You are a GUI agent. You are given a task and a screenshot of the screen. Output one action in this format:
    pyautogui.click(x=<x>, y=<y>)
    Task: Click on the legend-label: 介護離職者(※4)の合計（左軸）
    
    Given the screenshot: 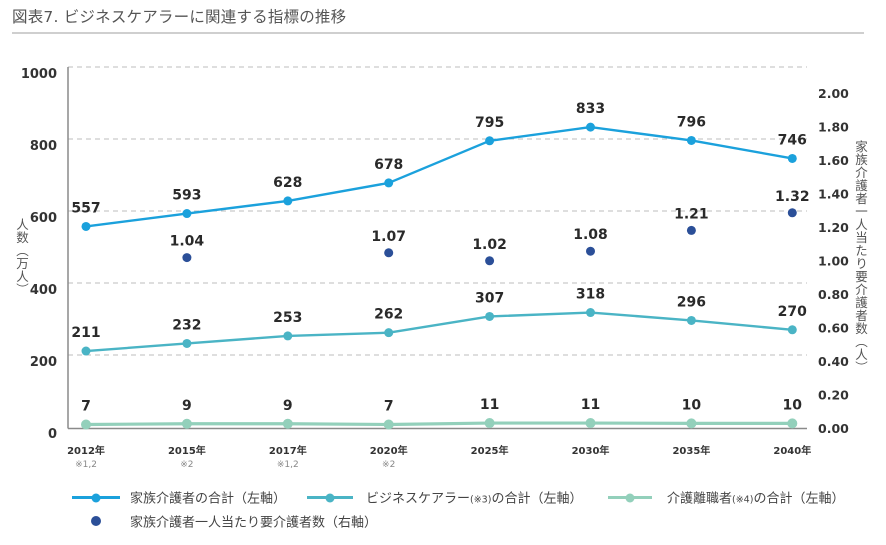 What is the action you would take?
    pyautogui.click(x=755, y=497)
    